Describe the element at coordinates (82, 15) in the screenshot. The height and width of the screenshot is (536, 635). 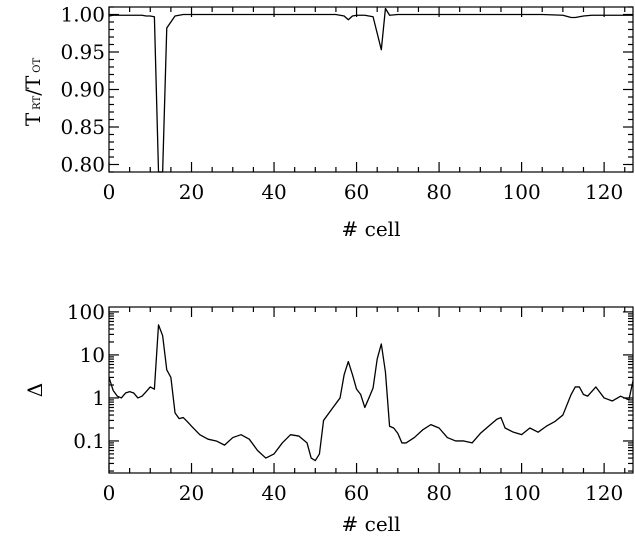
I see `ratio-y-tick-label: 1.00` at that location.